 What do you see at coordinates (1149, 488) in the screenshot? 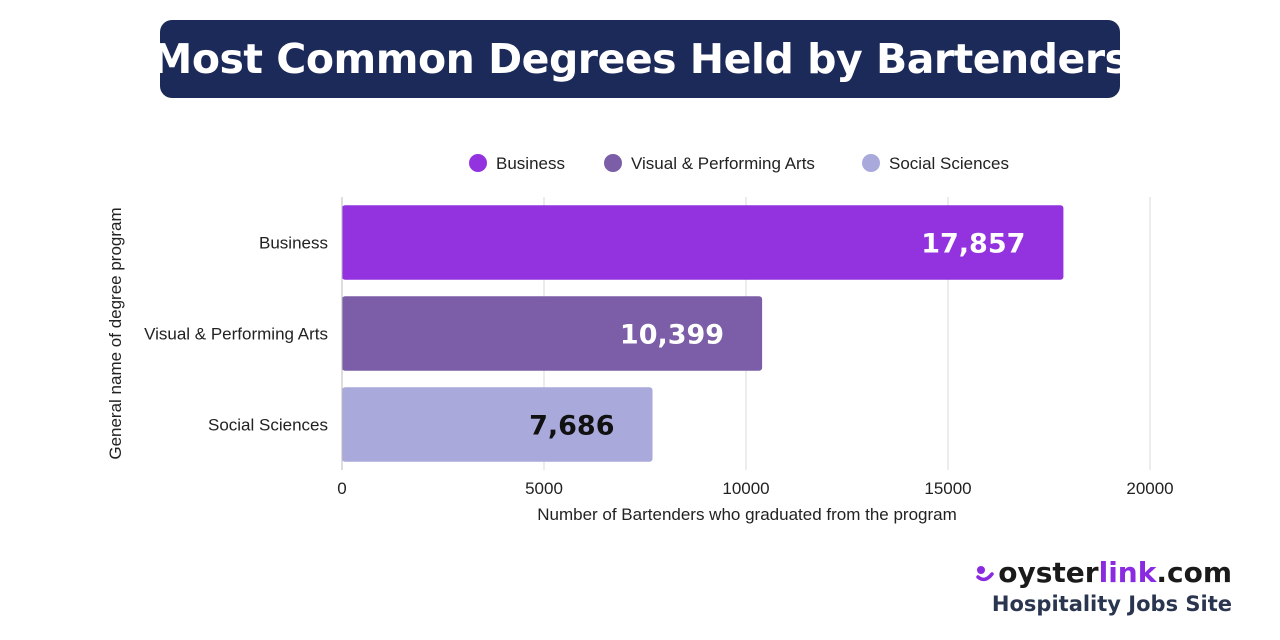
I see `x-tick-label: 20000` at bounding box center [1149, 488].